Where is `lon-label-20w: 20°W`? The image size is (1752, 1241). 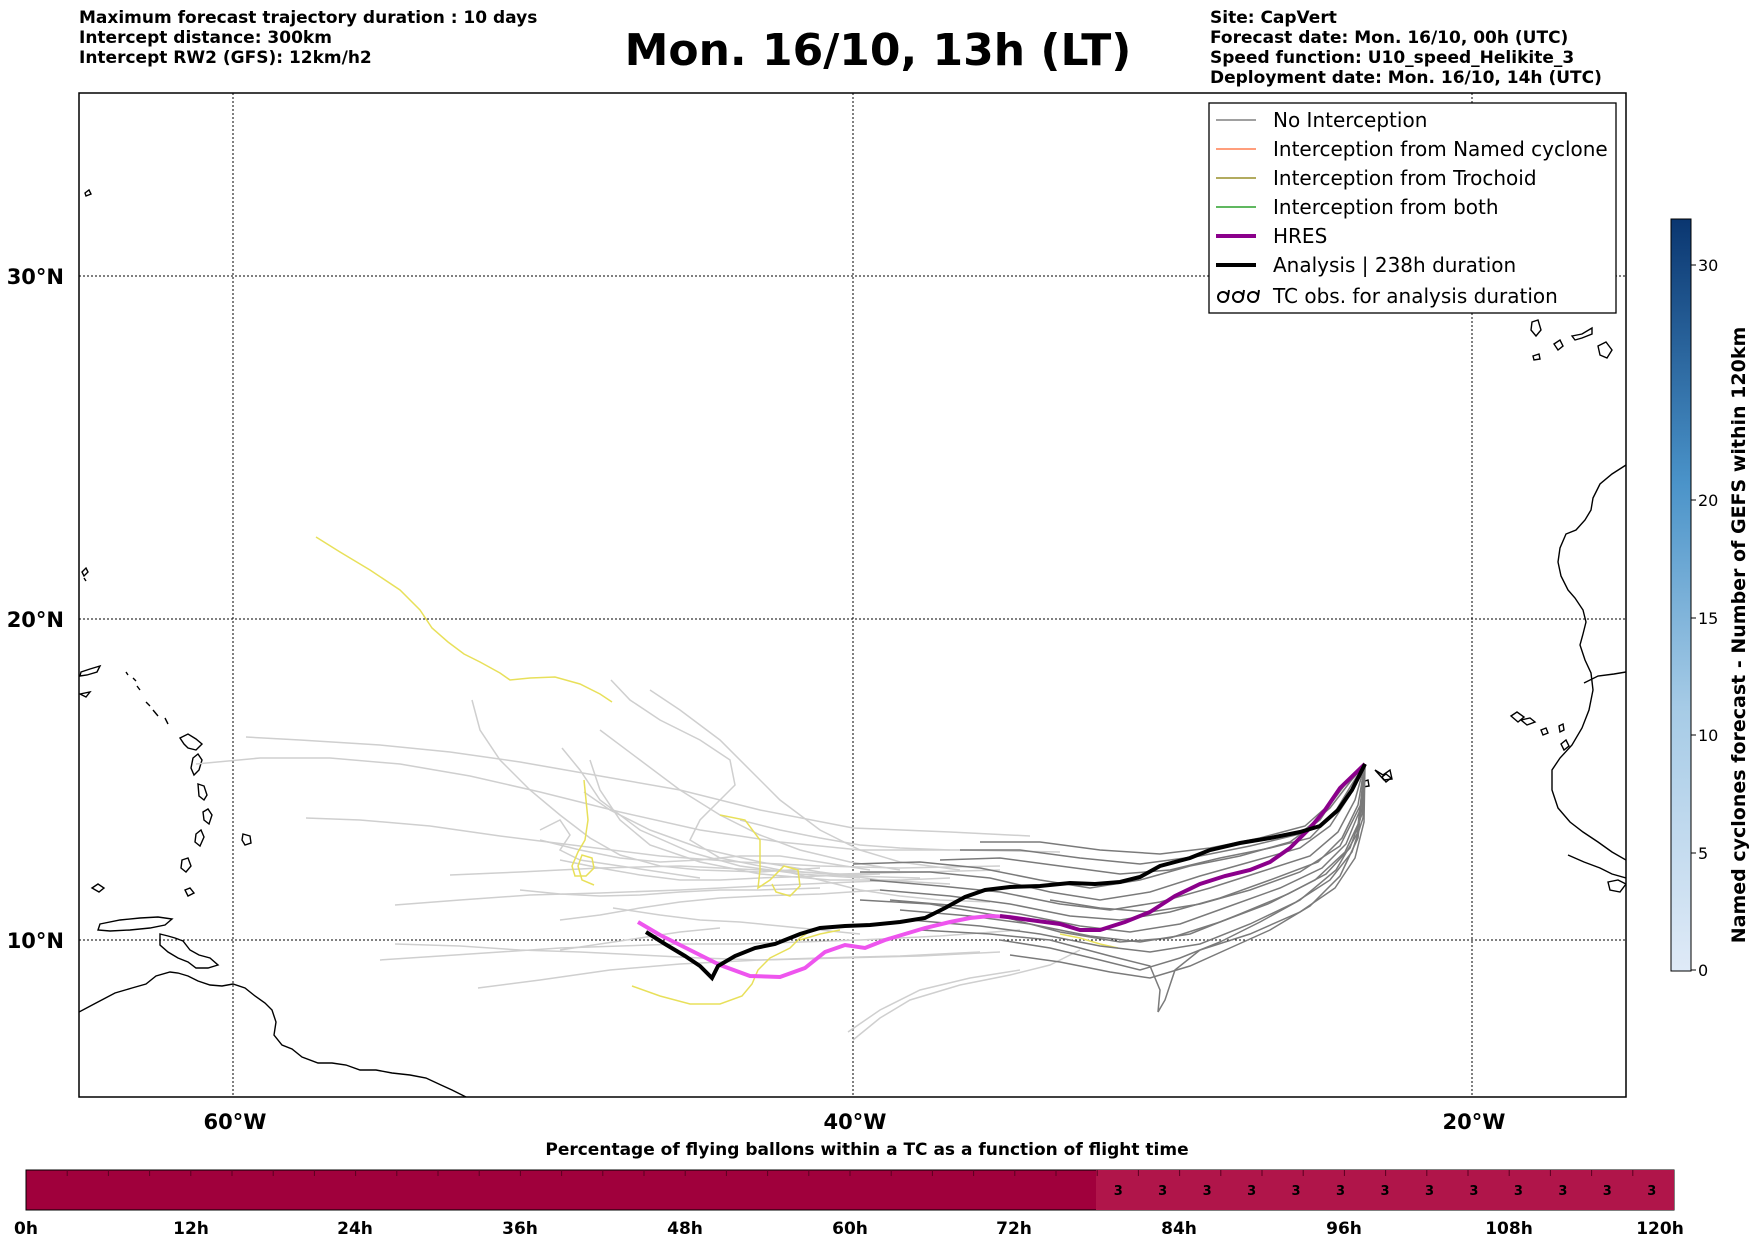 lon-label-20w: 20°W is located at coordinates (1474, 1122).